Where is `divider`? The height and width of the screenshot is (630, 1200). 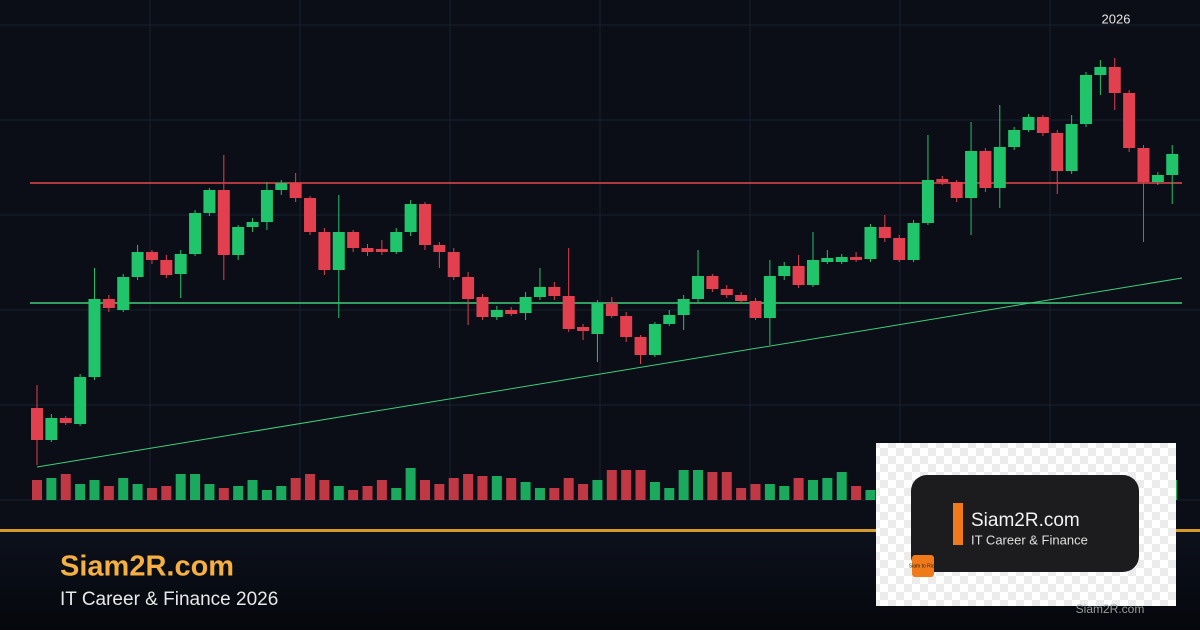
divider is located at coordinates (600, 530).